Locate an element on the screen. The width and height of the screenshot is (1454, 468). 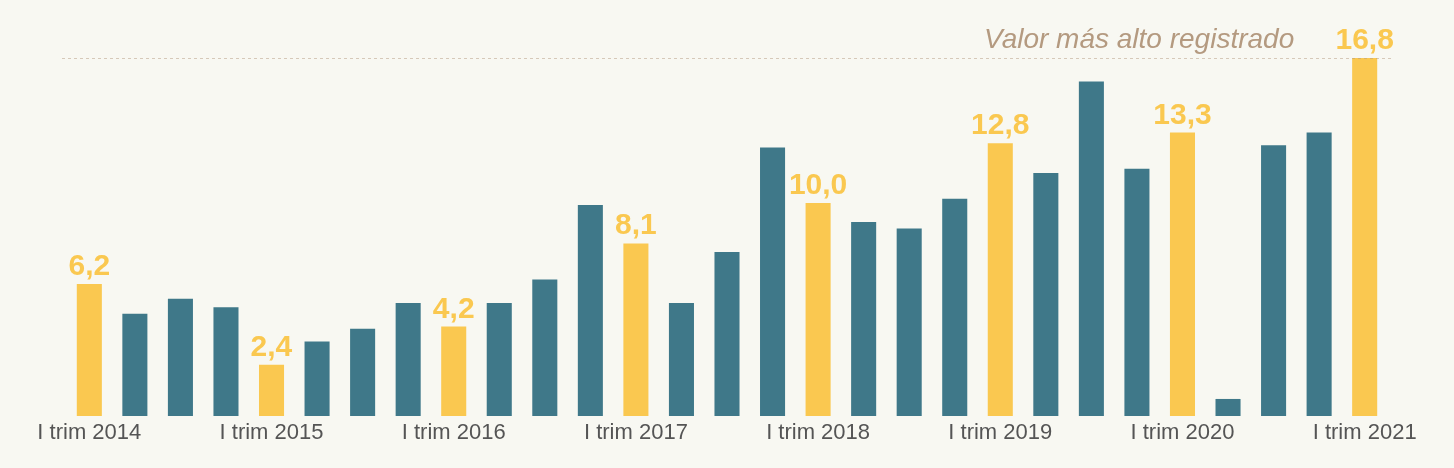
x-tick-label: I trim 2019 is located at coordinates (1000, 431).